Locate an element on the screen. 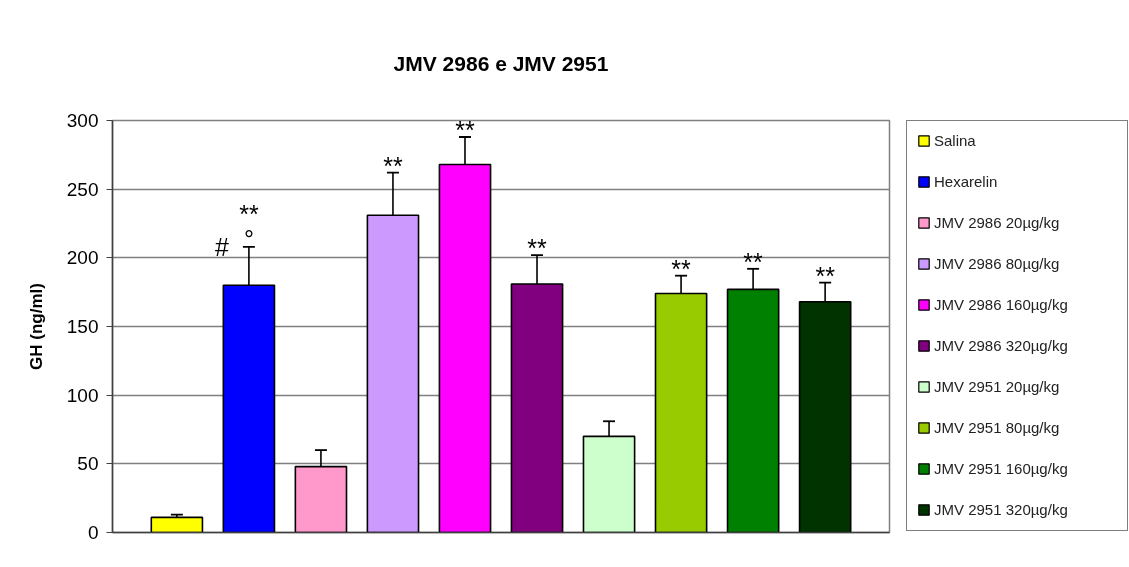  legend-label: JMV 2951 80µg/kg is located at coordinates (997, 428).